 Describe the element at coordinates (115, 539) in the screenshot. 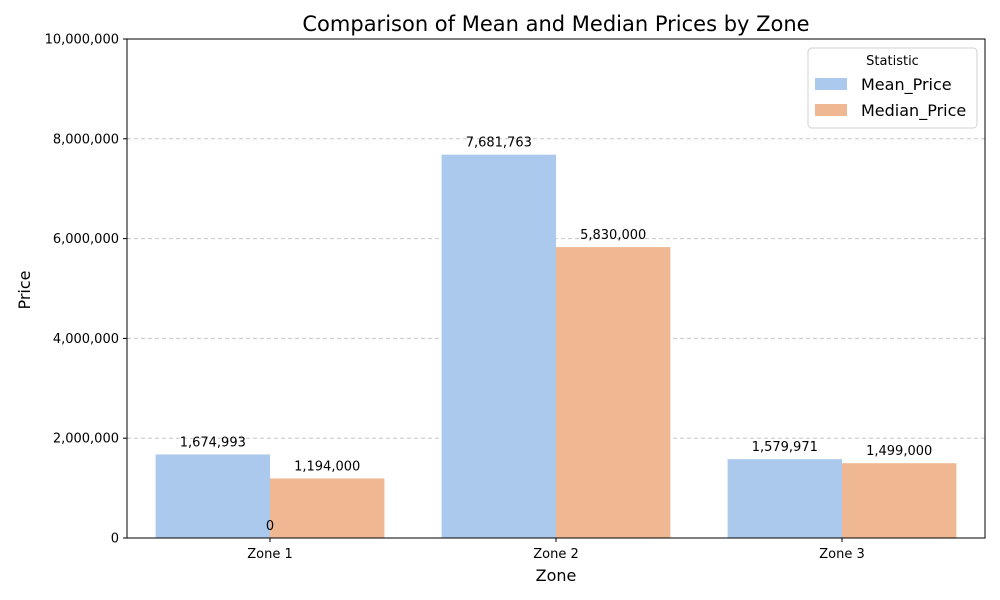

I see `y-tick-label: 0` at that location.